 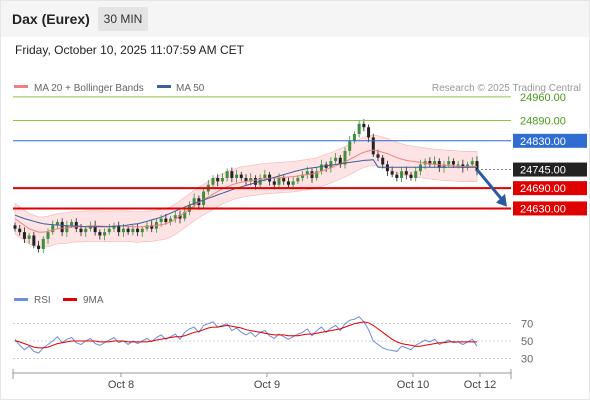 What do you see at coordinates (543, 189) in the screenshot?
I see `level-label: 24690.00` at bounding box center [543, 189].